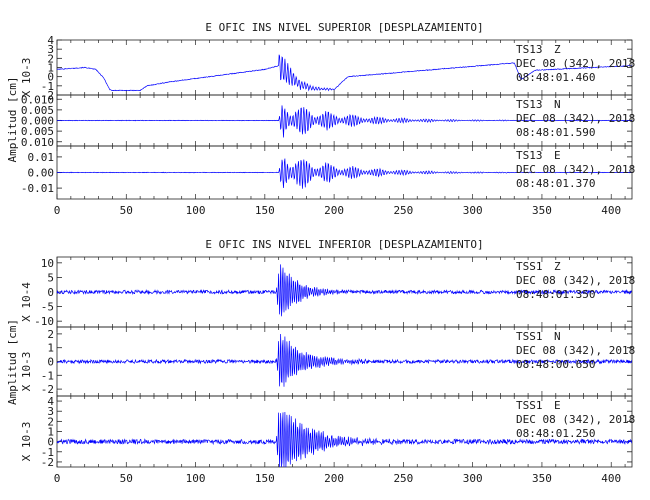 The width and height of the screenshot is (650, 500). I want to click on y-tick-label: 5, so click(50, 277).